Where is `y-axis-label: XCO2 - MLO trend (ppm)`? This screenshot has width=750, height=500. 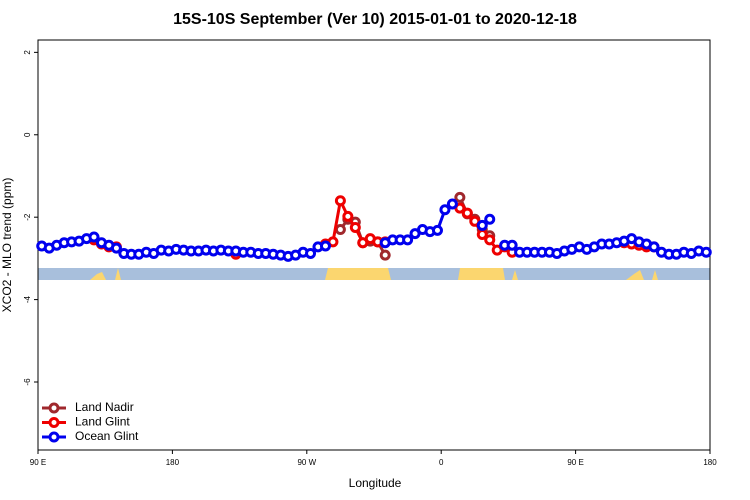 y-axis-label: XCO2 - MLO trend (ppm) is located at coordinates (7, 245).